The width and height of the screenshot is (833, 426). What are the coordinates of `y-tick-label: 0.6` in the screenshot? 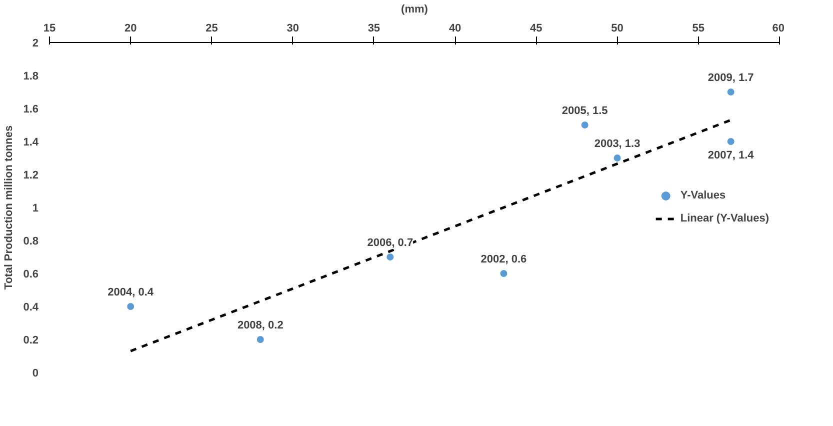 It's located at (31, 274).